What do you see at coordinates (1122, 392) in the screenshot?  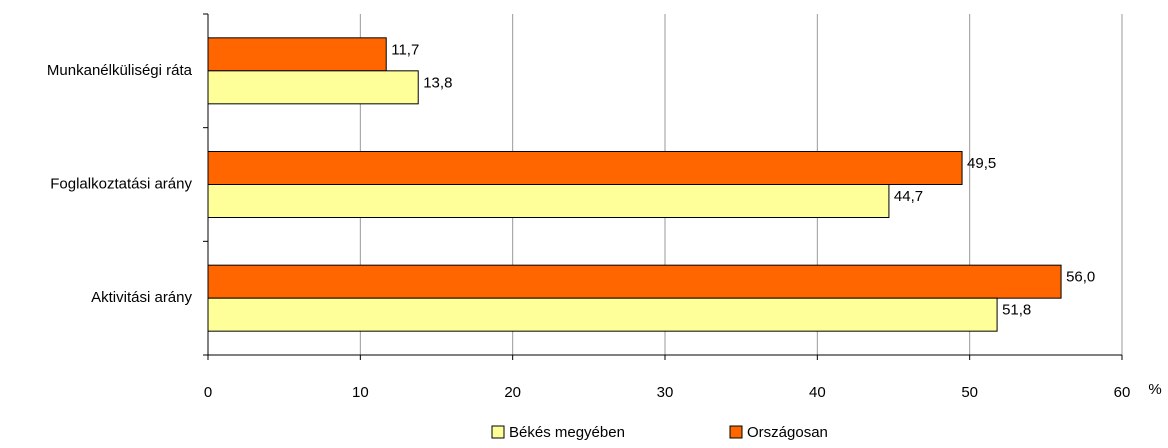 I see `x-tick-label: 60` at bounding box center [1122, 392].